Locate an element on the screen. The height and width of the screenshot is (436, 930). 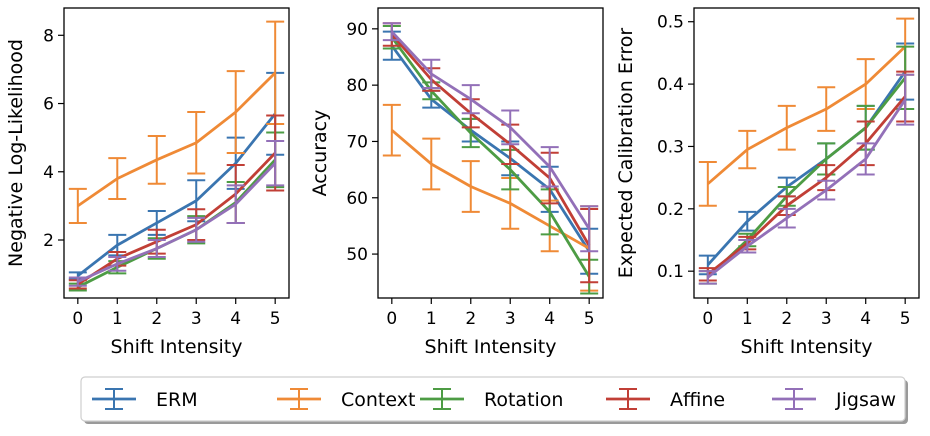
legend-label: Jigsaw is located at coordinates (865, 400).